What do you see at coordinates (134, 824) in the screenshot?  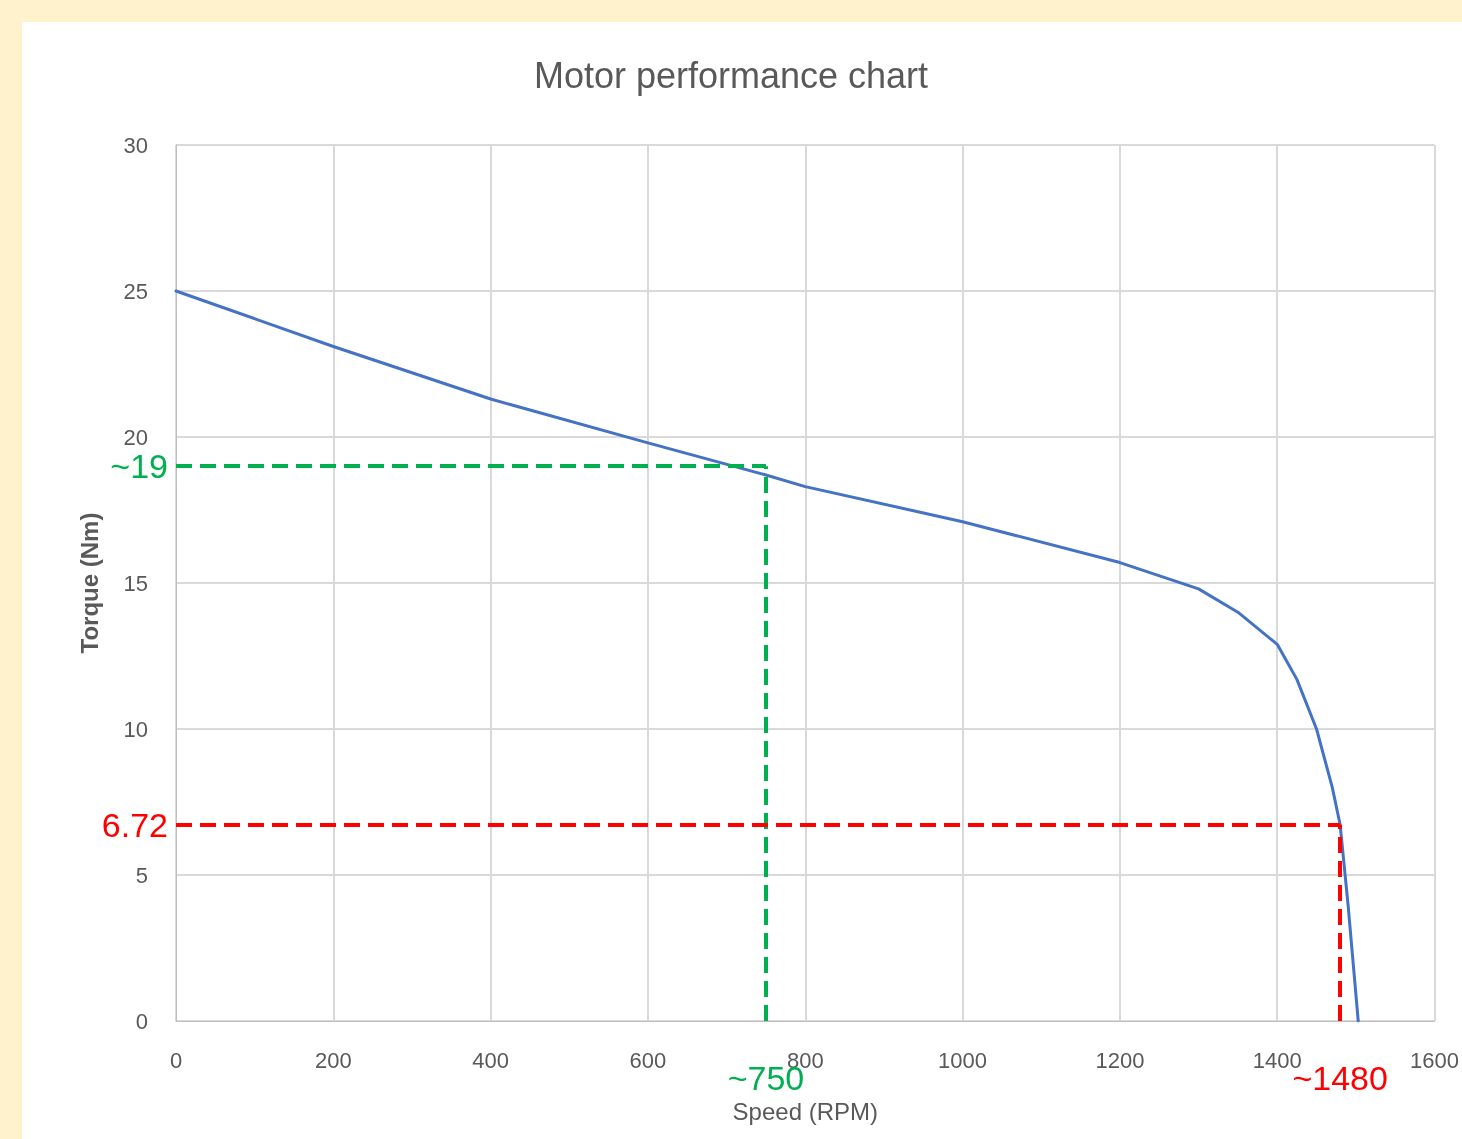 I see `ref-line-label: 6.72` at bounding box center [134, 824].